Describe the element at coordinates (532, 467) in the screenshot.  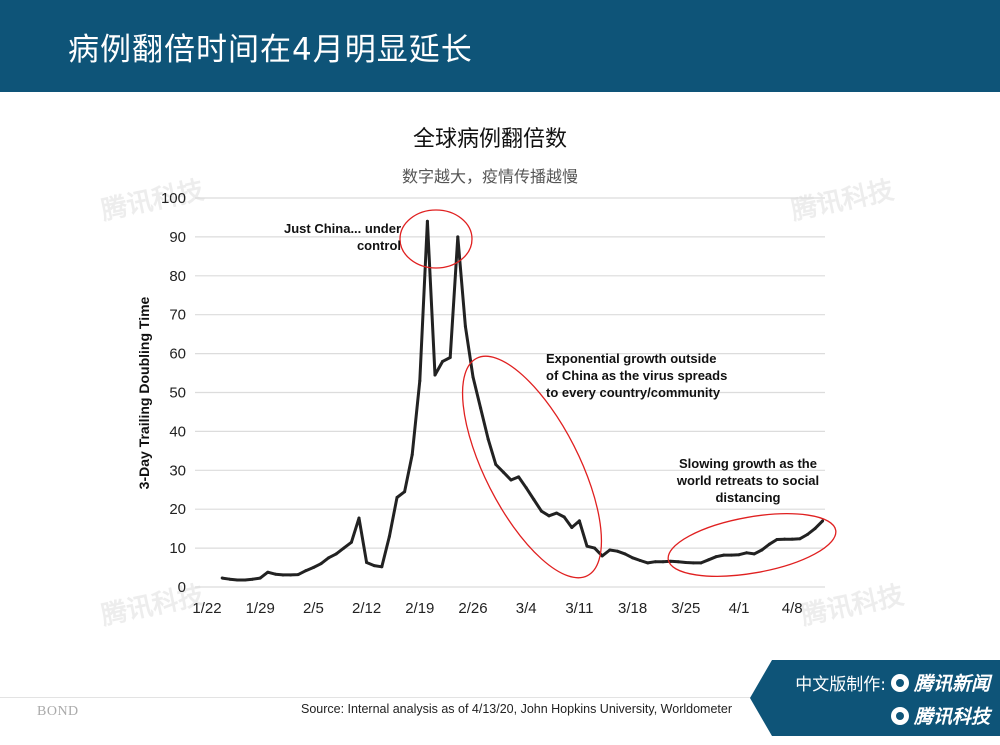
I see `annotation-ellipse-exponential` at that location.